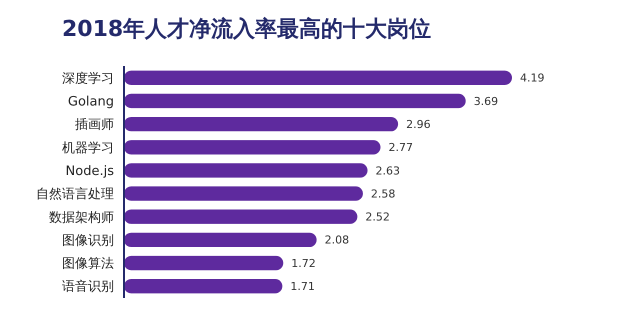  I want to click on data-label: 2.52, so click(377, 217).